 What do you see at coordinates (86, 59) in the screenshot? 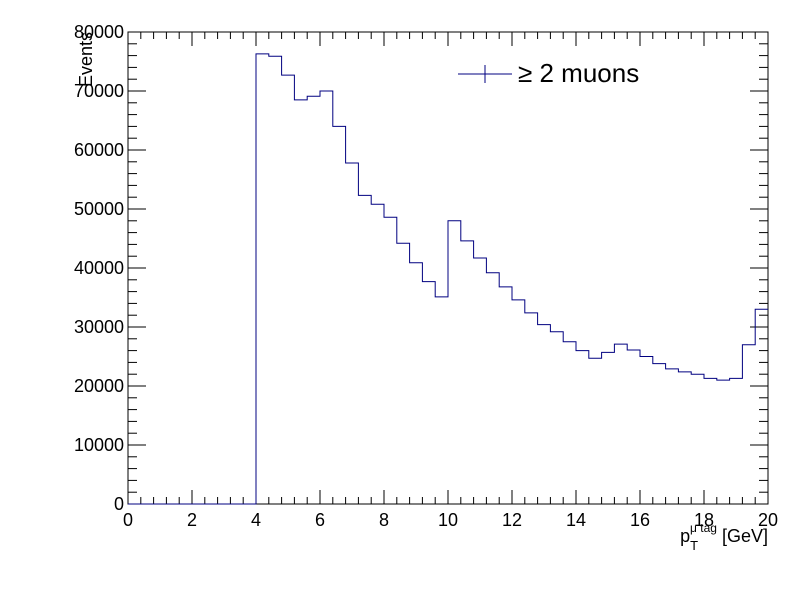
I see `y-axis-label: Events` at bounding box center [86, 59].